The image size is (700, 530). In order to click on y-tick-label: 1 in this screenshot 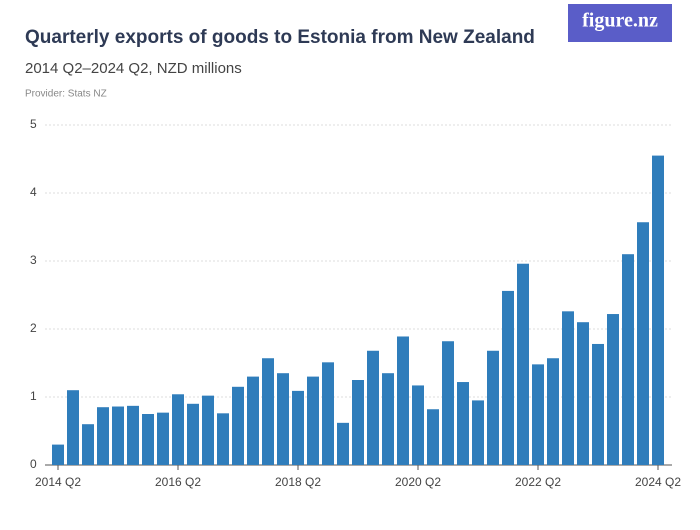, I will do `click(33, 396)`.